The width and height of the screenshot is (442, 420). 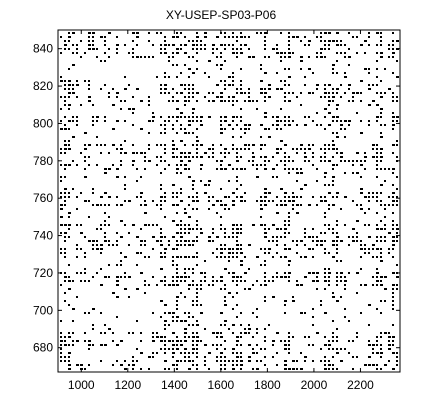 I want to click on y-tick-label: 800, so click(x=43, y=123).